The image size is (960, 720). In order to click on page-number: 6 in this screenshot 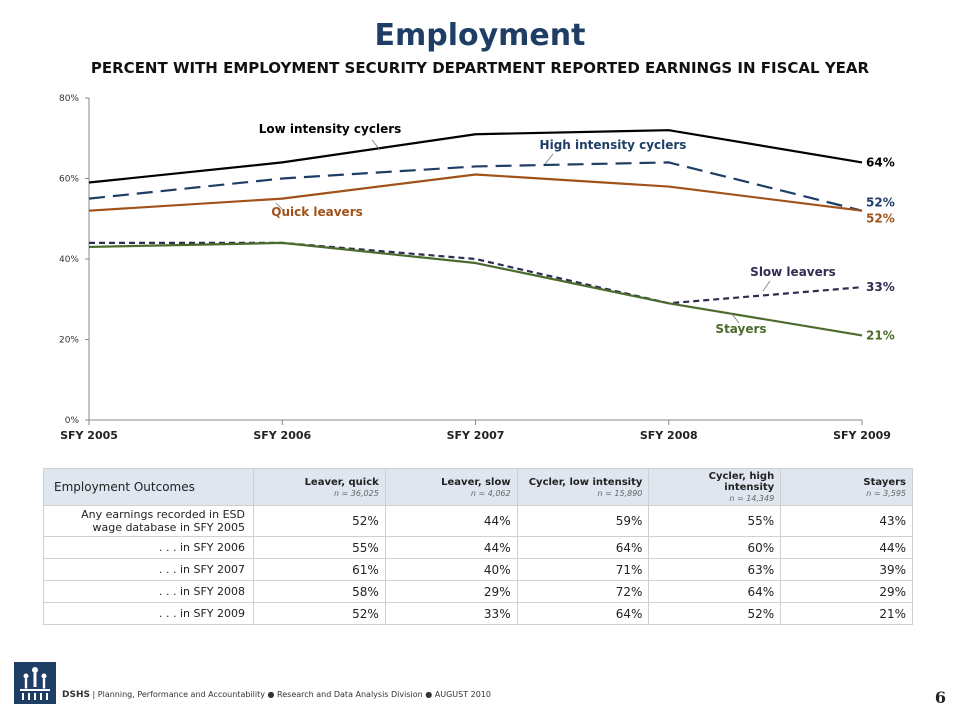, I will do `click(940, 697)`.